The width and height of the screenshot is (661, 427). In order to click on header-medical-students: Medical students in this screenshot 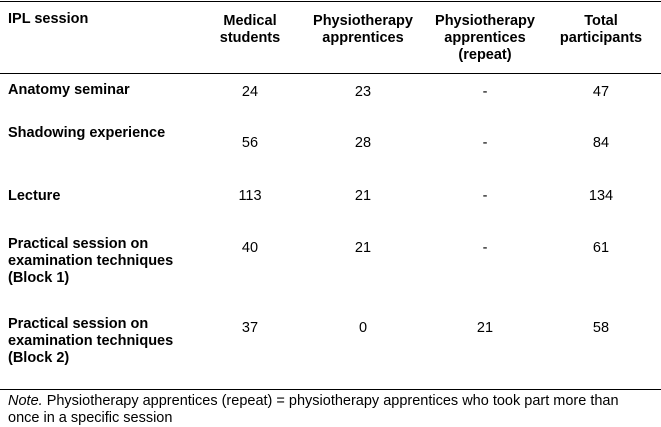, I will do `click(250, 30)`.